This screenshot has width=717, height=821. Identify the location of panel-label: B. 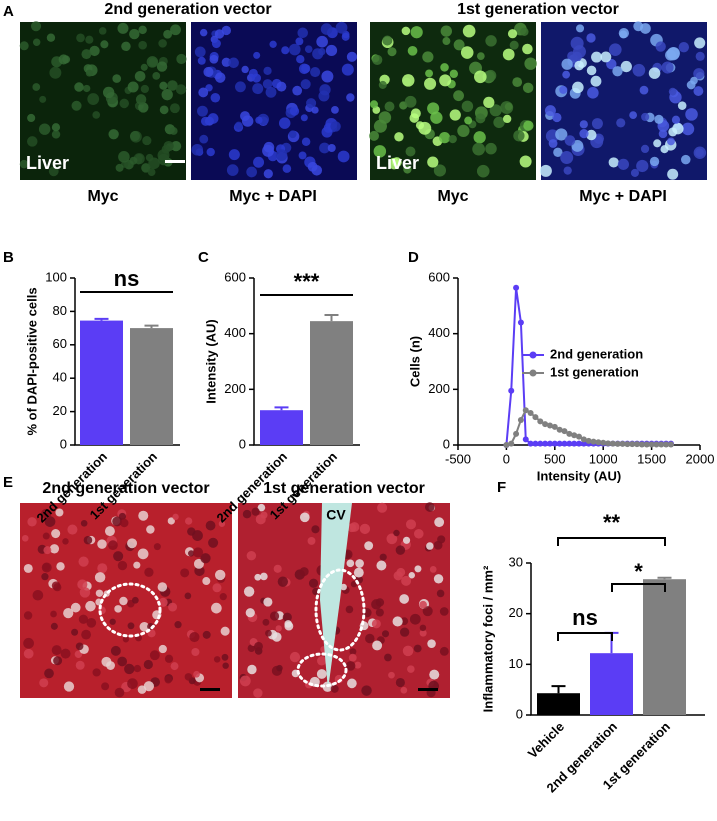
(8, 257).